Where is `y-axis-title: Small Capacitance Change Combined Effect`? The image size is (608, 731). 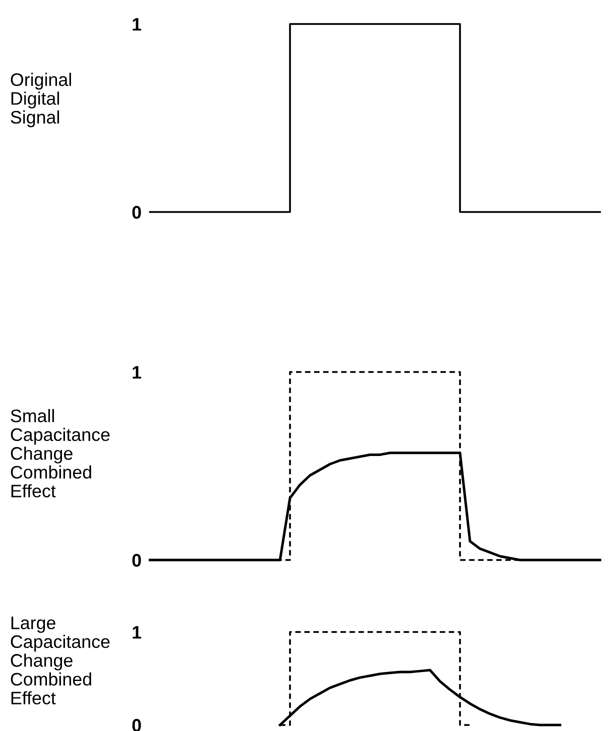
y-axis-title: Small Capacitance Change Combined Effect is located at coordinates (60, 453).